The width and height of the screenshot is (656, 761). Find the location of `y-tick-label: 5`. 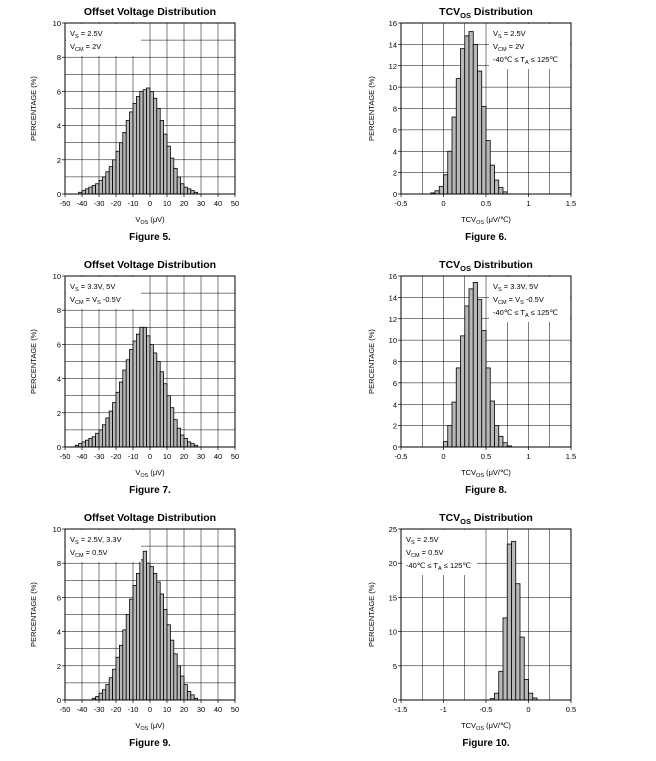

y-tick-label: 5 is located at coordinates (395, 666).